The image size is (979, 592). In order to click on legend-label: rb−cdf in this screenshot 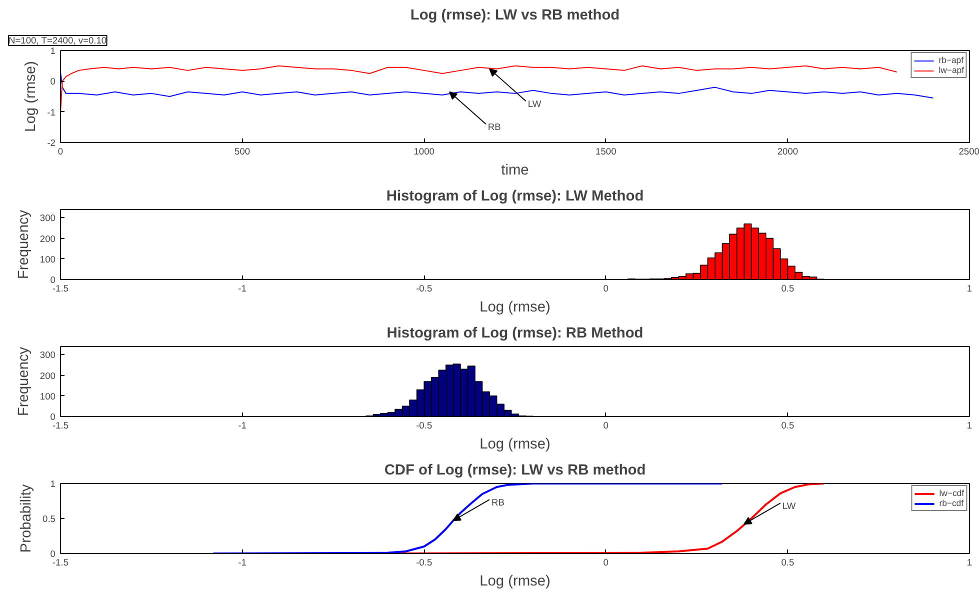, I will do `click(951, 503)`.